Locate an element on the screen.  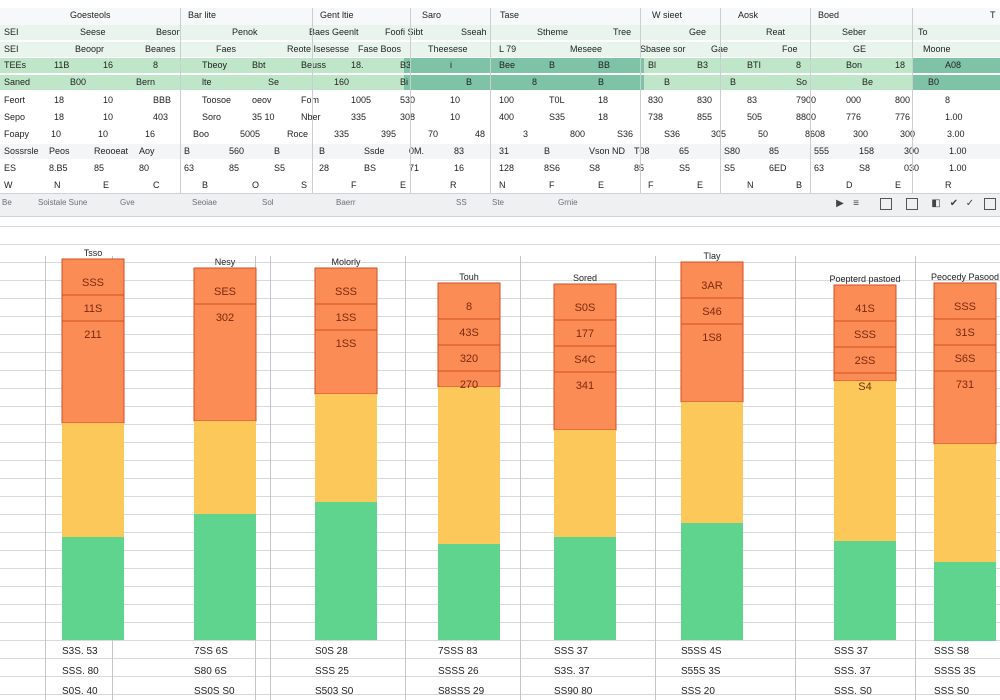
ribbon-header-cell: T is located at coordinates (993, 15).